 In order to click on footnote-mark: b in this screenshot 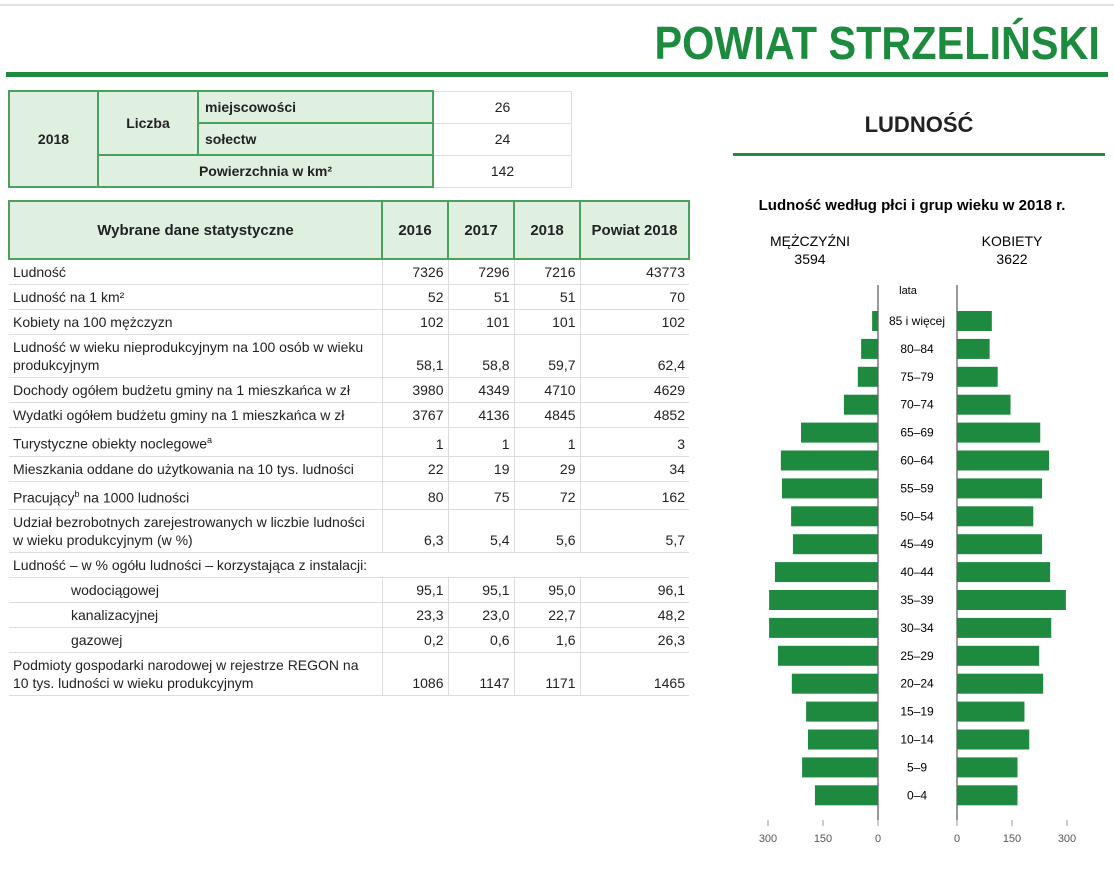, I will do `click(77, 493)`.